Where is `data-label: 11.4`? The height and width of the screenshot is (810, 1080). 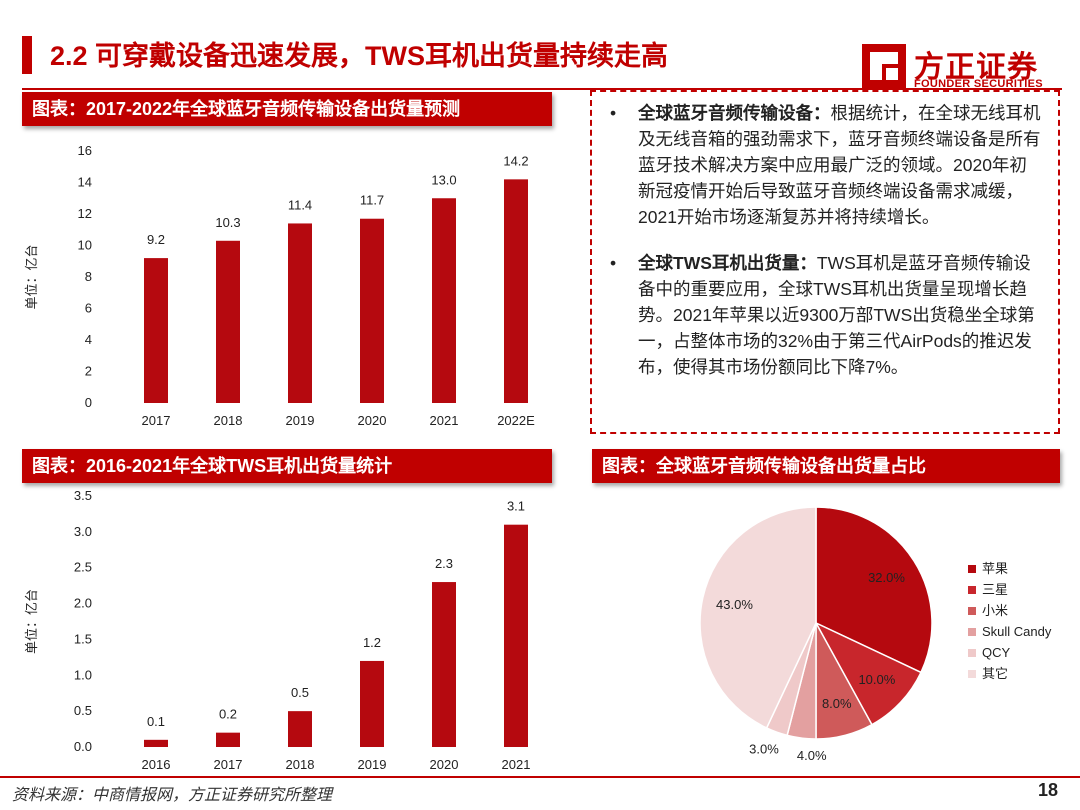 data-label: 11.4 is located at coordinates (300, 204).